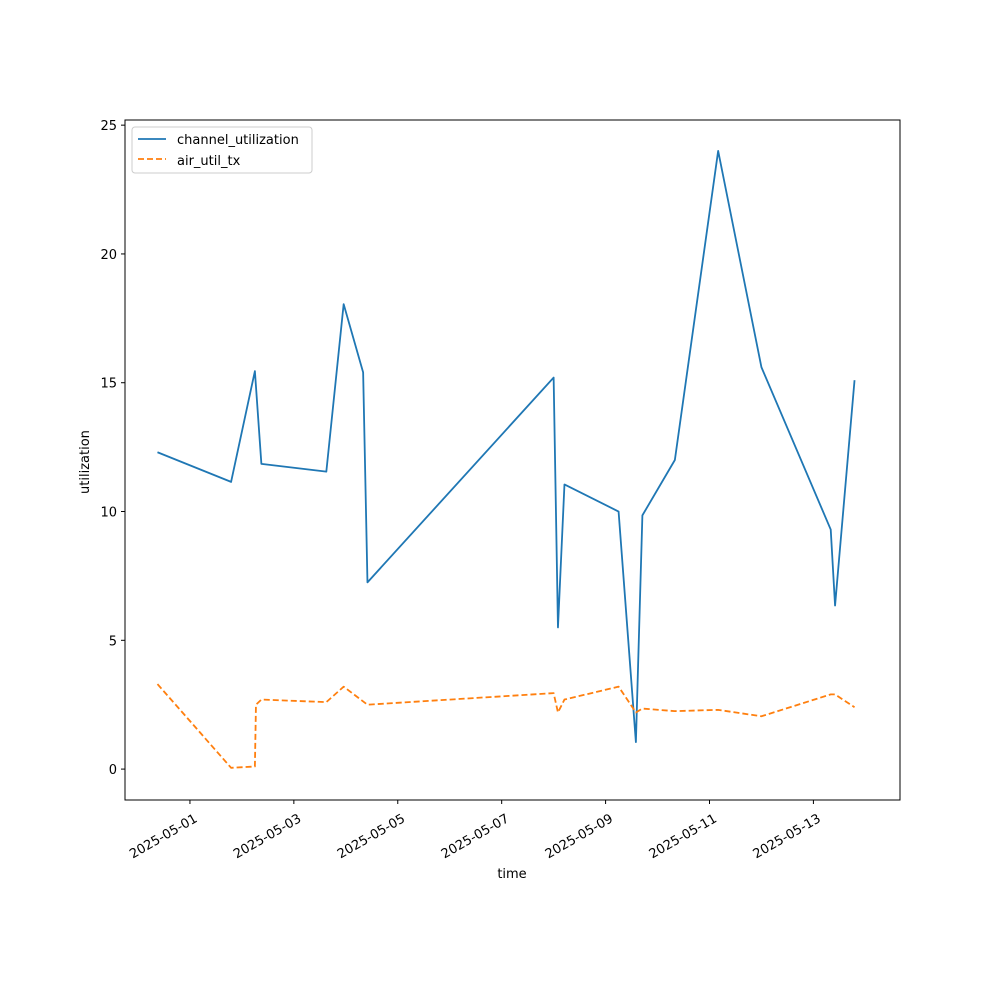 The image size is (1000, 1000). Describe the element at coordinates (85, 462) in the screenshot. I see `y-axis-label: utilization` at that location.